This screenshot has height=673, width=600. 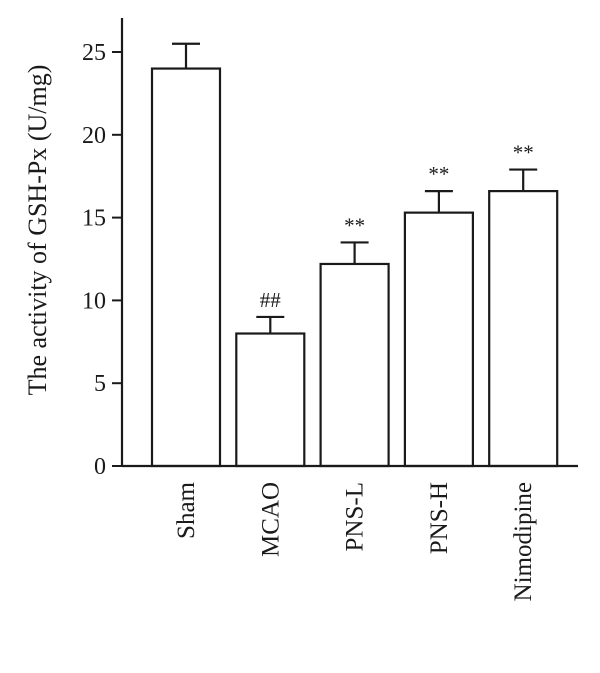 I want to click on y-tick-label: 25, so click(x=94, y=53).